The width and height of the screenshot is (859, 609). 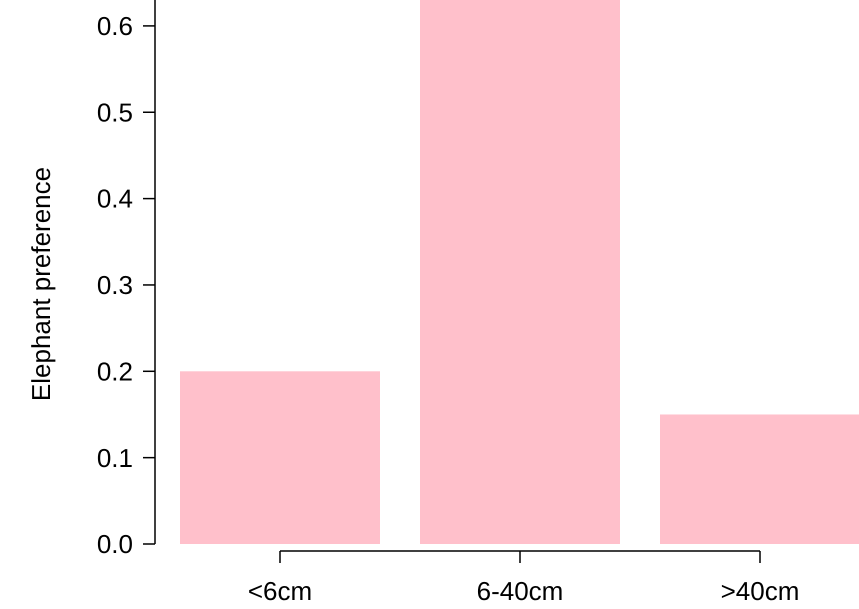 I want to click on y-tick-label: 0.0, so click(x=114, y=544).